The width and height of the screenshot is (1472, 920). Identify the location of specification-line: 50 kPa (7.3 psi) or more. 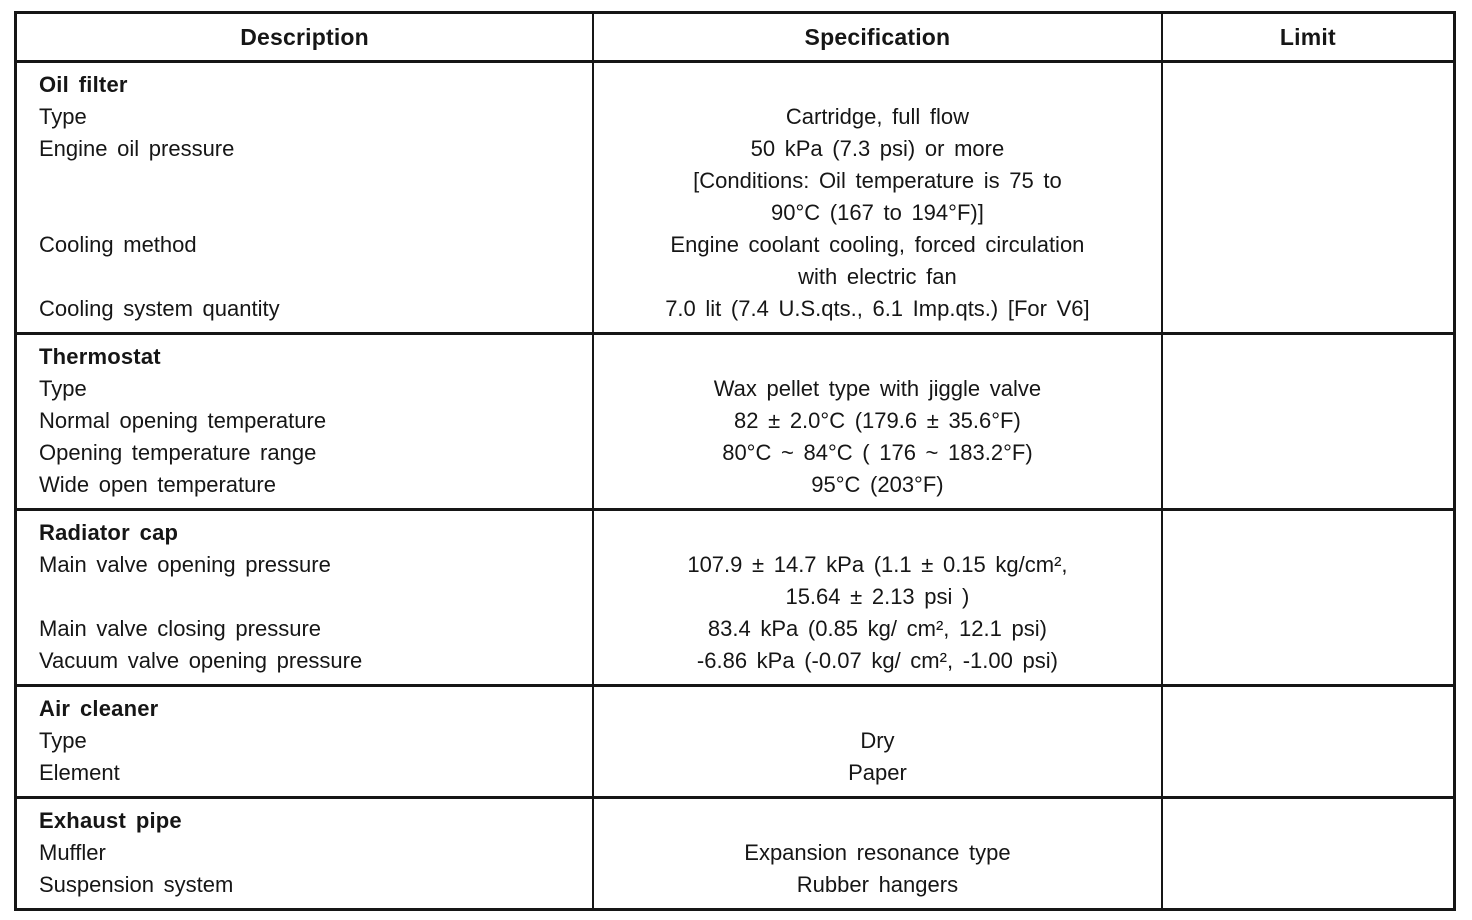
(877, 148).